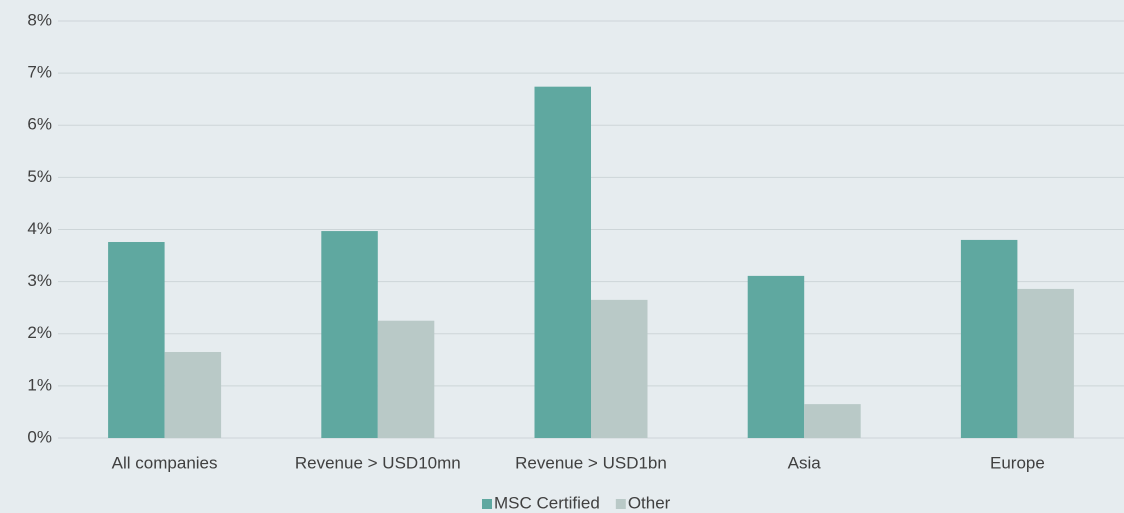 This screenshot has width=1124, height=513. Describe the element at coordinates (649, 502) in the screenshot. I see `legend-label: Other` at that location.